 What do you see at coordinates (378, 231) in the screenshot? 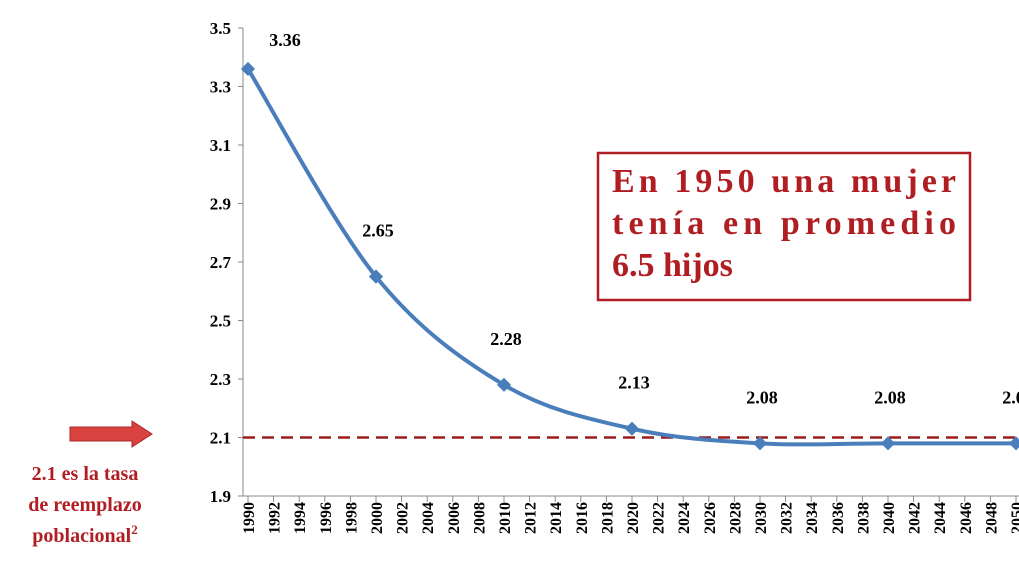
I see `data-label: 2.65` at bounding box center [378, 231].